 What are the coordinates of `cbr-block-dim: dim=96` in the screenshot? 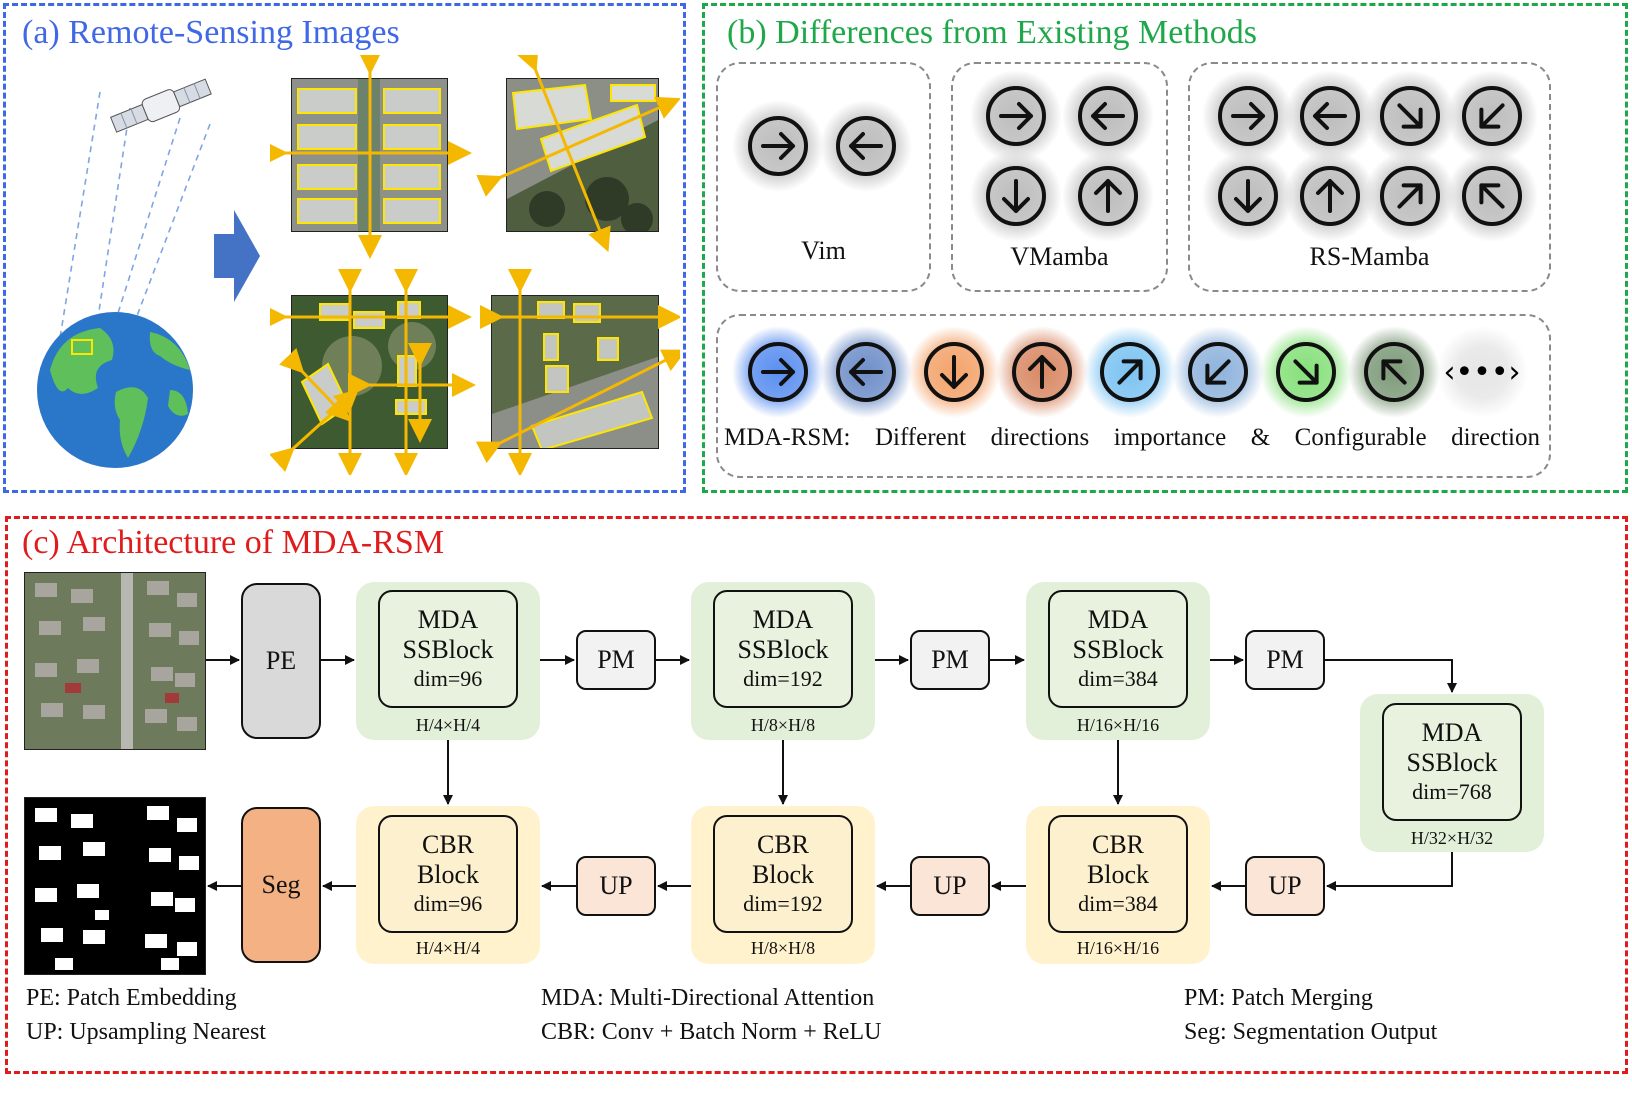 It's located at (448, 903).